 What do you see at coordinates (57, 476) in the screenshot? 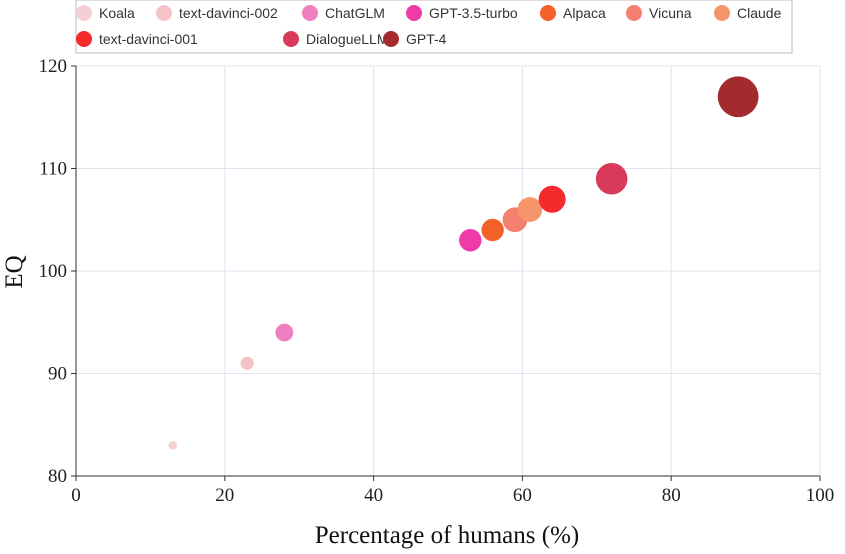
I see `y-tick-label: 80` at bounding box center [57, 476].